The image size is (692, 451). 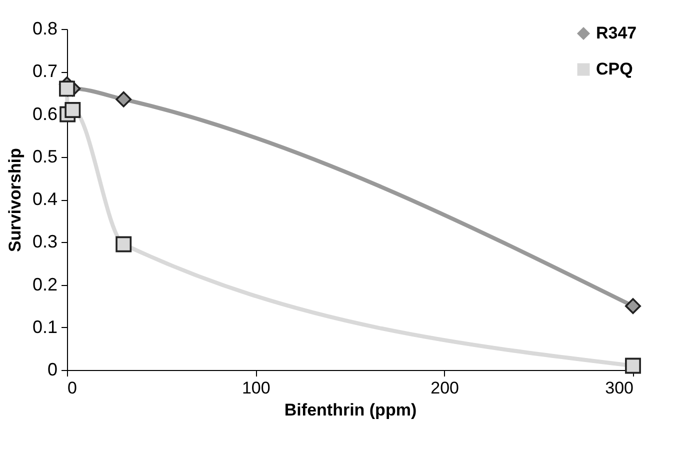 I want to click on x-axis-title: Bifenthrin (ppm), so click(x=350, y=410).